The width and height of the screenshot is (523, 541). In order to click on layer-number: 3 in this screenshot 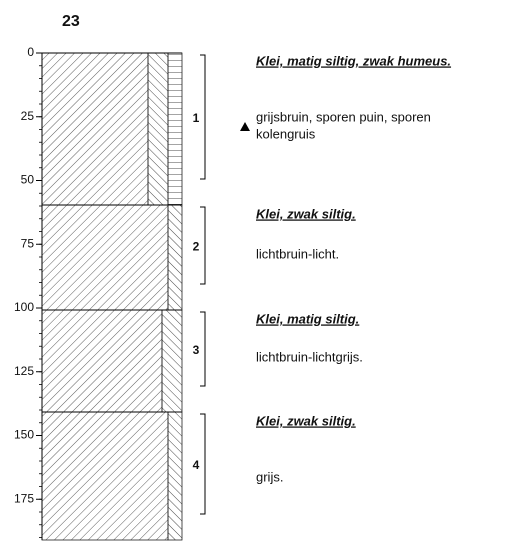, I will do `click(196, 350)`.